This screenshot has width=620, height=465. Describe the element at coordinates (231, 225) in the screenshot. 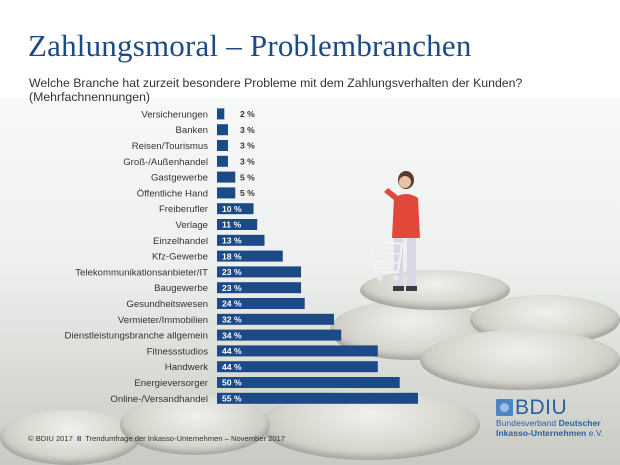

I see `value-label: 11 %` at that location.